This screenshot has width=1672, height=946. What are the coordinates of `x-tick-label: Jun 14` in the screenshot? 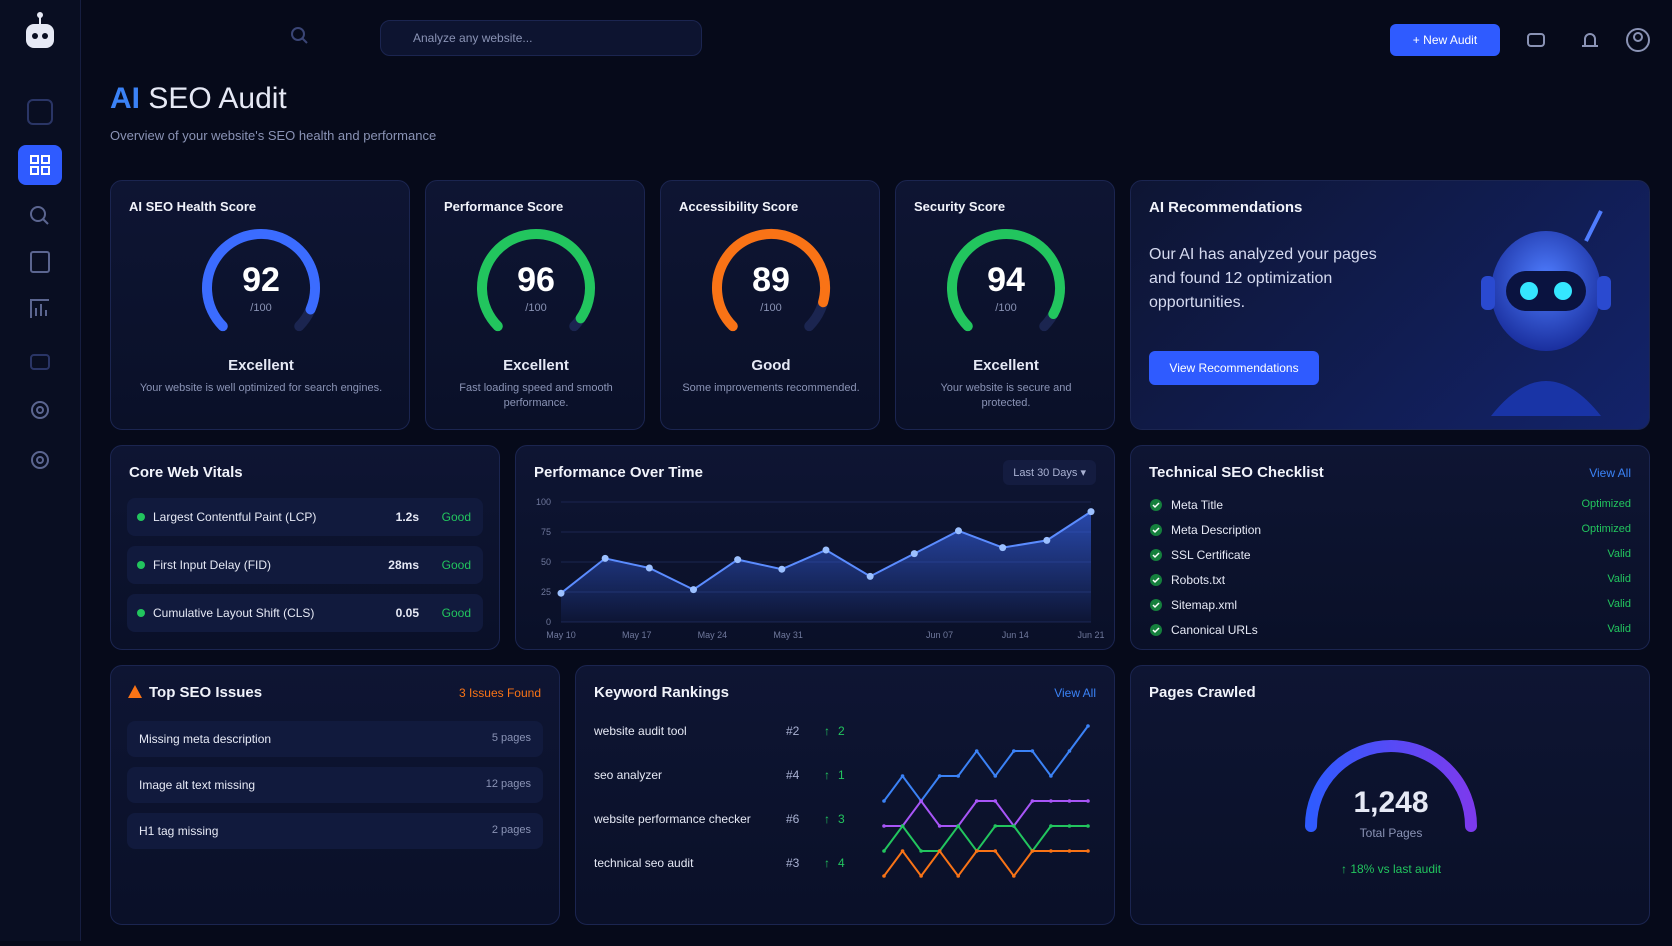 It's located at (1015, 635).